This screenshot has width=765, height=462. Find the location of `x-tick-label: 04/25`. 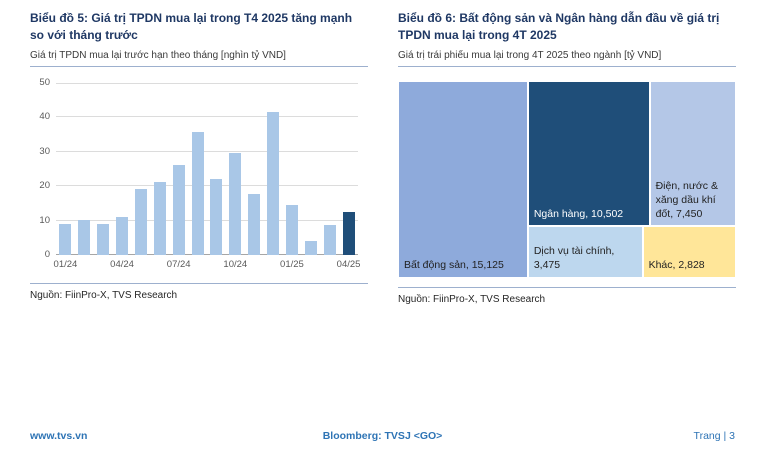

x-tick-label: 04/25 is located at coordinates (348, 264).